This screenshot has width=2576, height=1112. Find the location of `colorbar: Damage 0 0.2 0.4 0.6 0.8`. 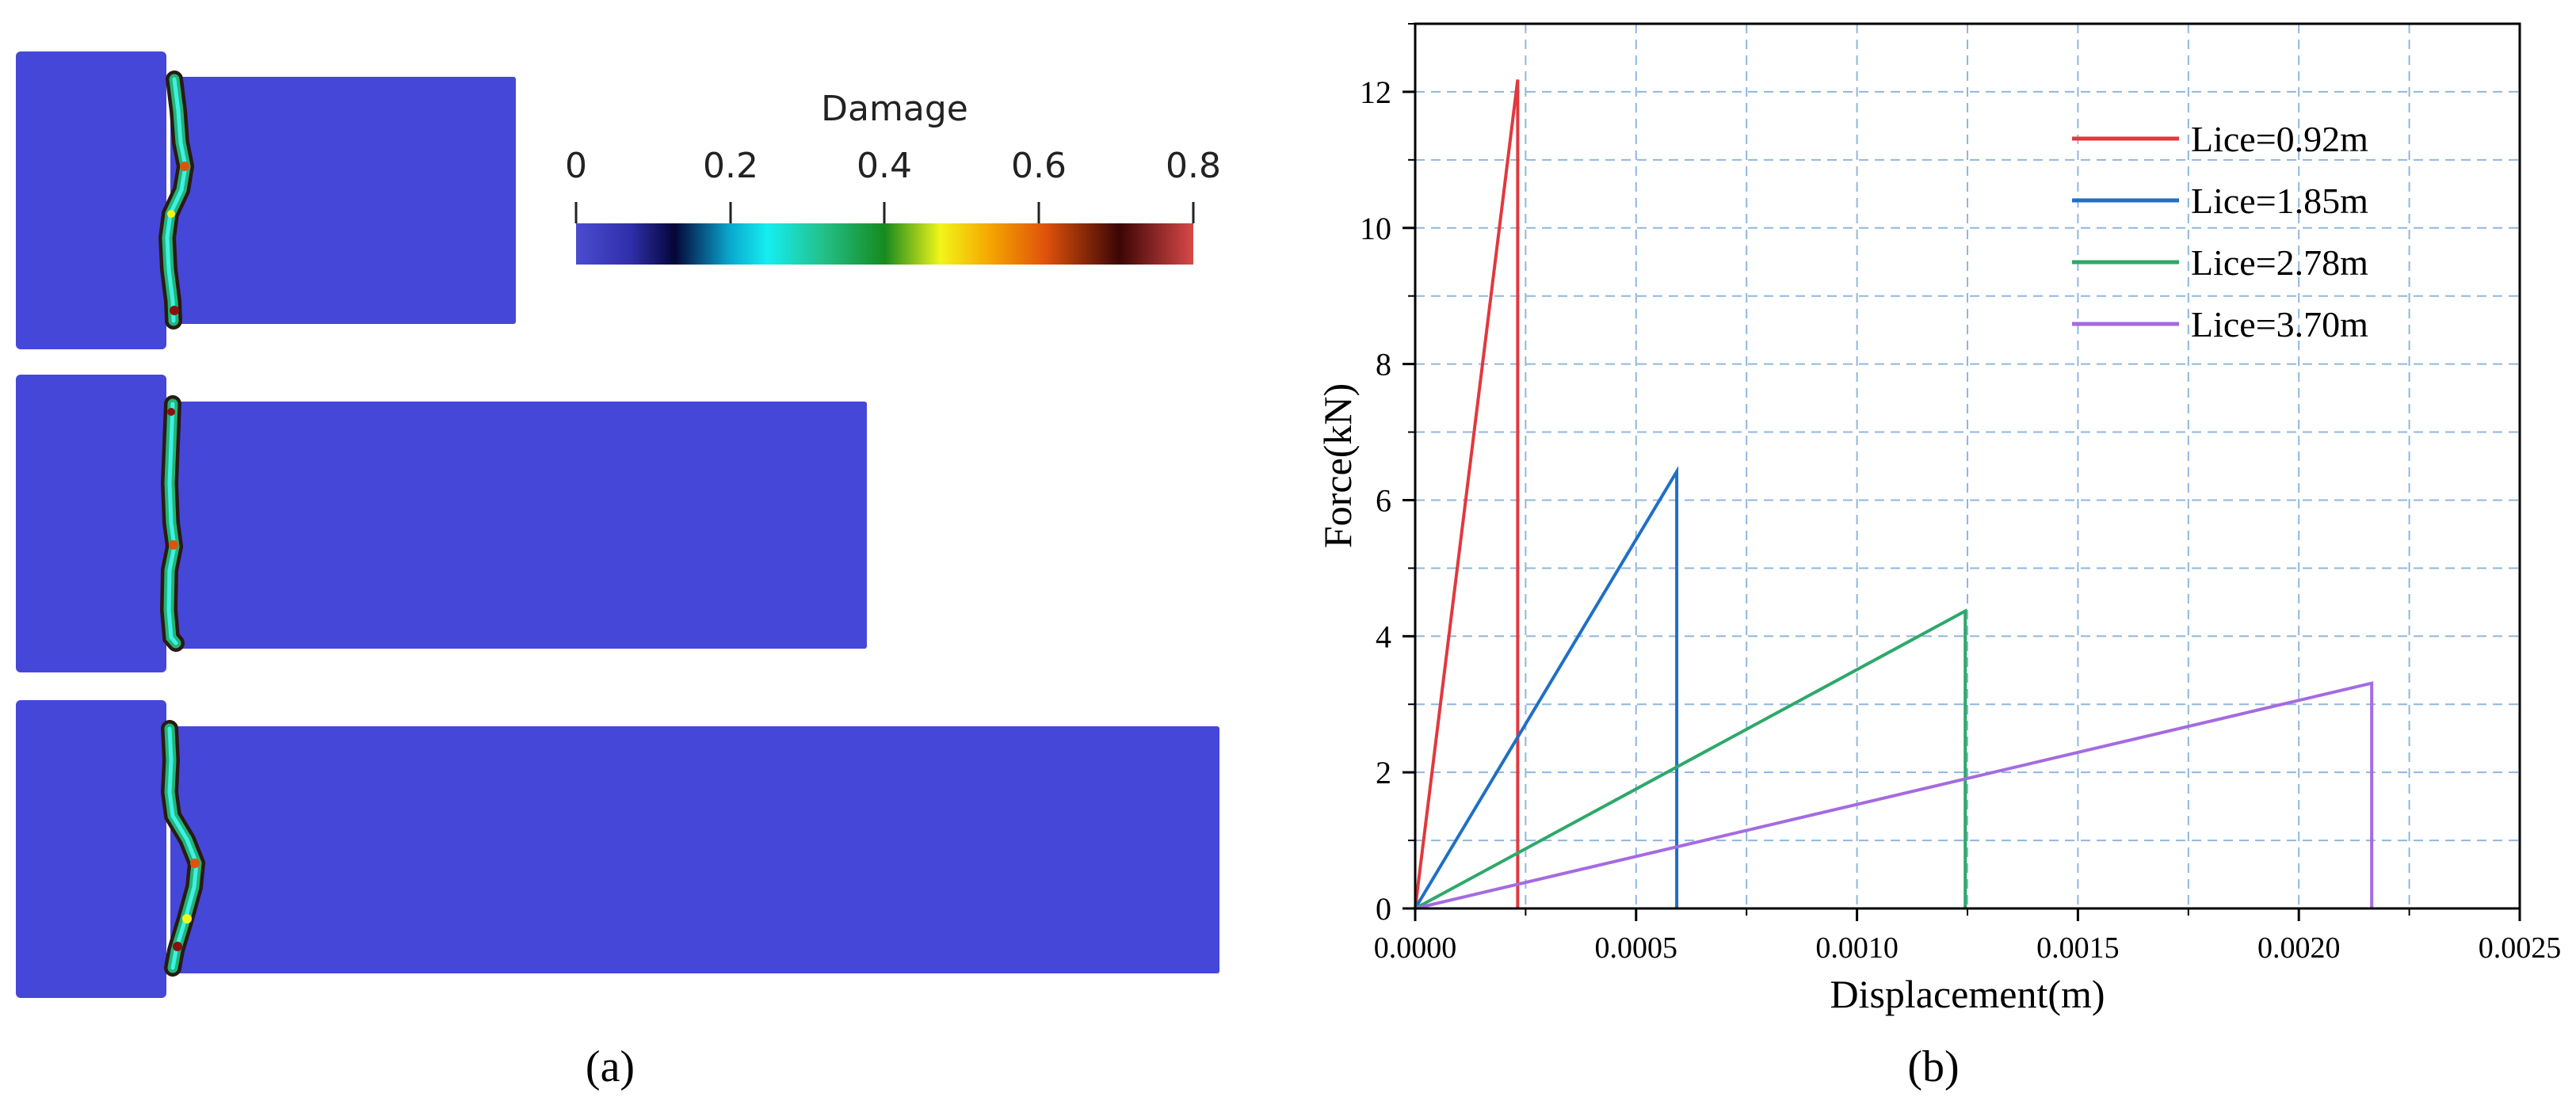

colorbar: Damage 0 0.2 0.4 0.6 0.8 is located at coordinates (893, 177).